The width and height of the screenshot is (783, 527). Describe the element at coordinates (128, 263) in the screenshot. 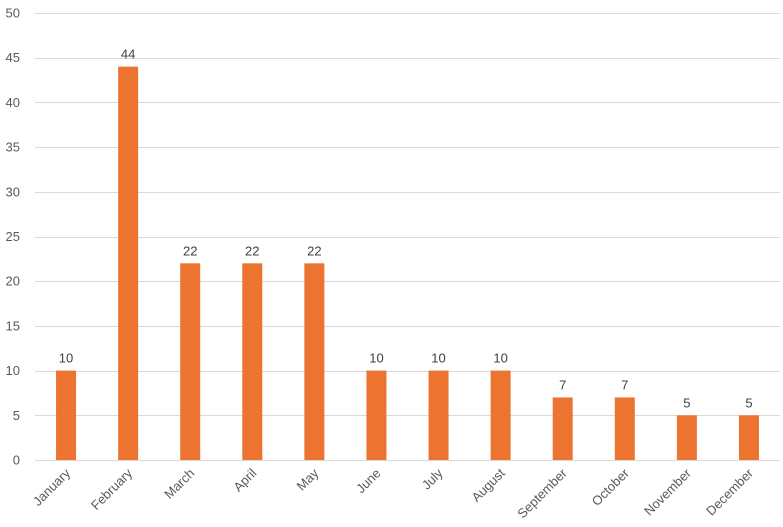

I see `bar-february` at that location.